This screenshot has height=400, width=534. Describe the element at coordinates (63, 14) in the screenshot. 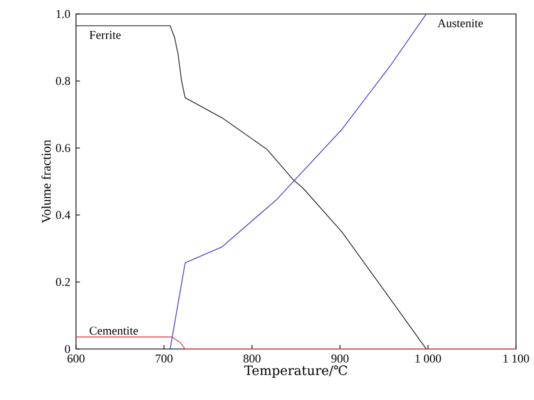

I see `y-tick-label: 1.0` at that location.